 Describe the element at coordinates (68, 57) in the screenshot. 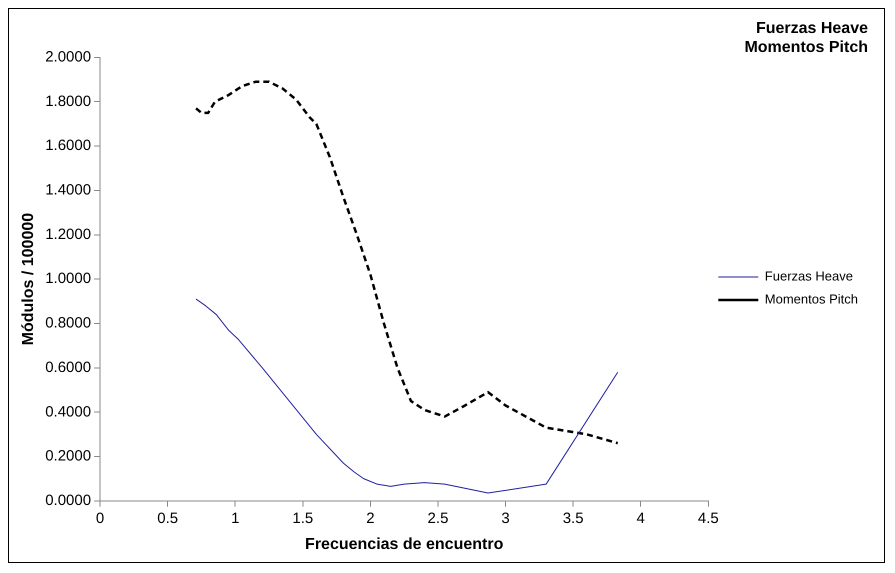

I see `y-tick-label: 2.0000` at that location.